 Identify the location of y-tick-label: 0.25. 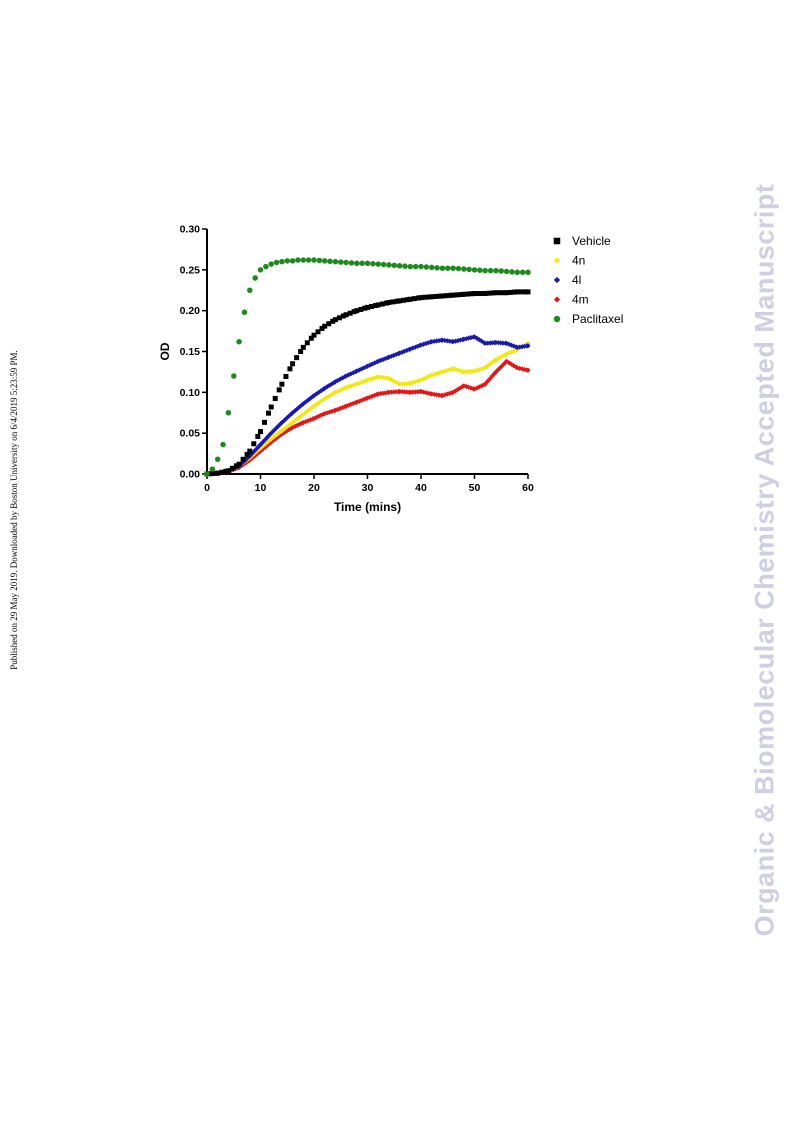
(190, 270).